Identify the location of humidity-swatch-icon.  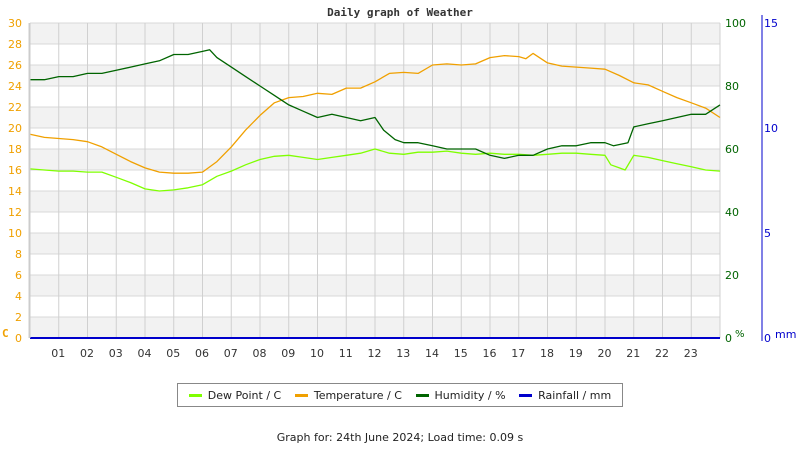
(422, 395).